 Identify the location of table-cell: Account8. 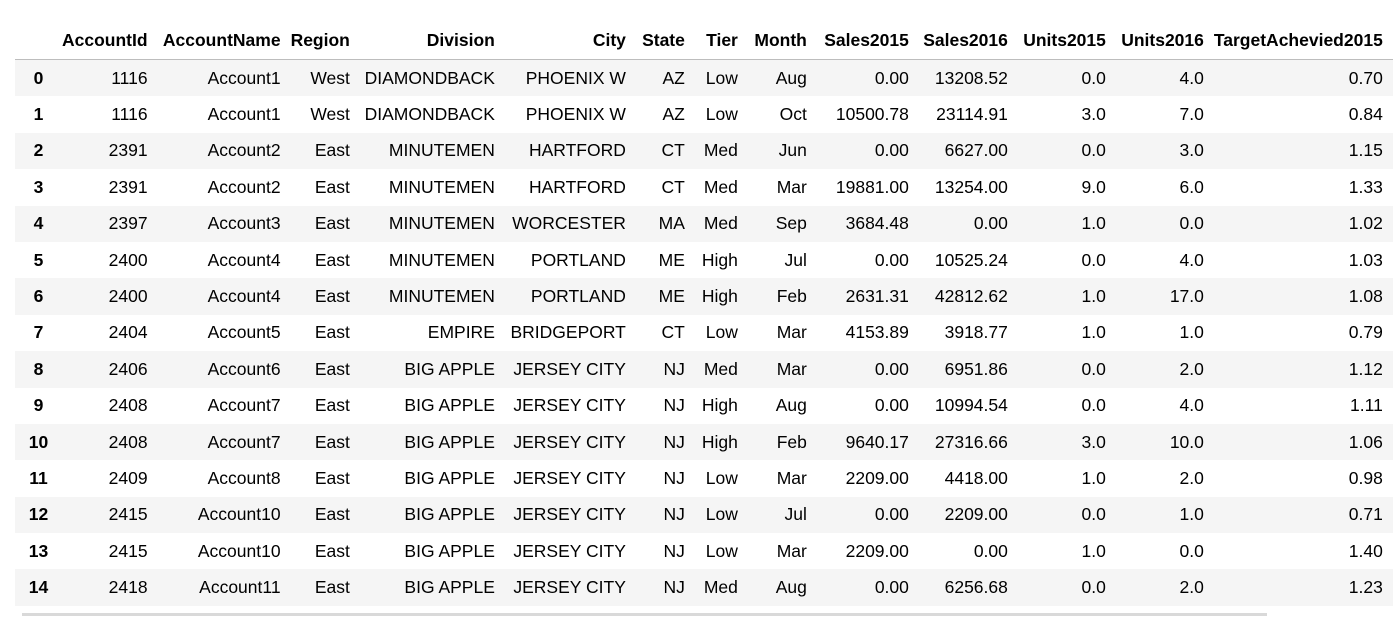
(244, 477).